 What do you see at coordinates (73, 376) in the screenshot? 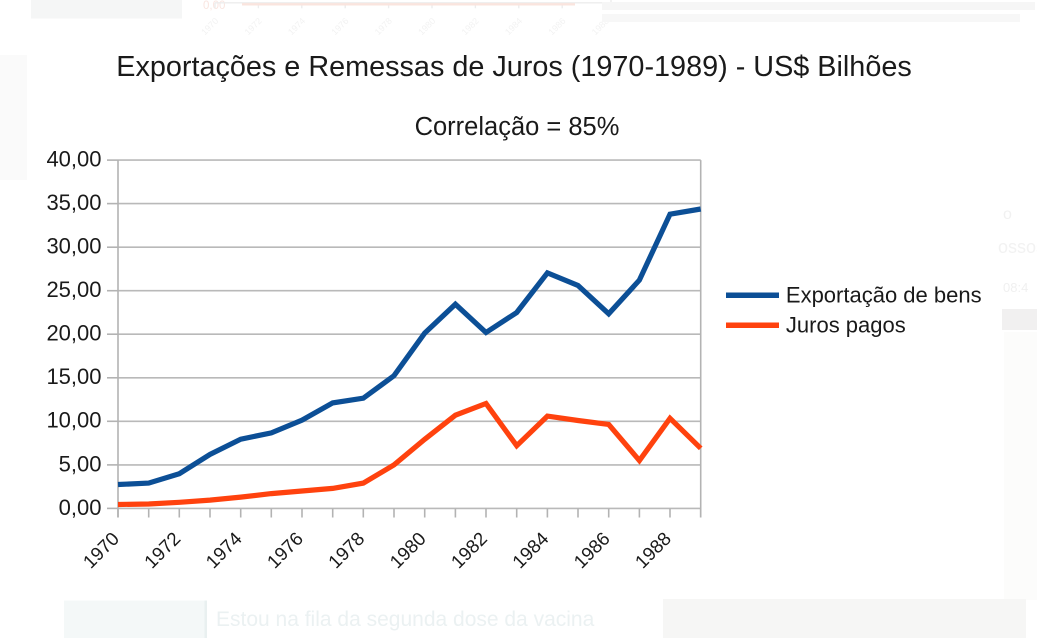
I see `svg-text: 15,00` at bounding box center [73, 376].